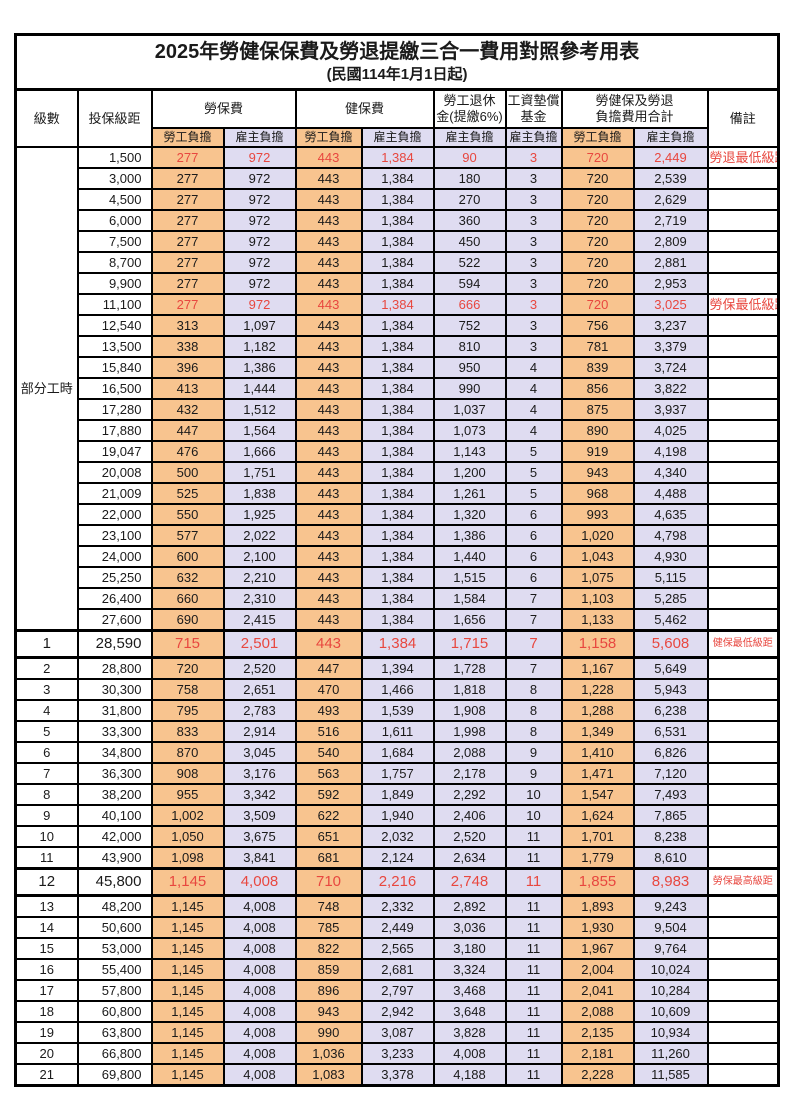 The height and width of the screenshot is (1120, 791). I want to click on health-ins-employer-cell: 2,565, so click(397, 948).